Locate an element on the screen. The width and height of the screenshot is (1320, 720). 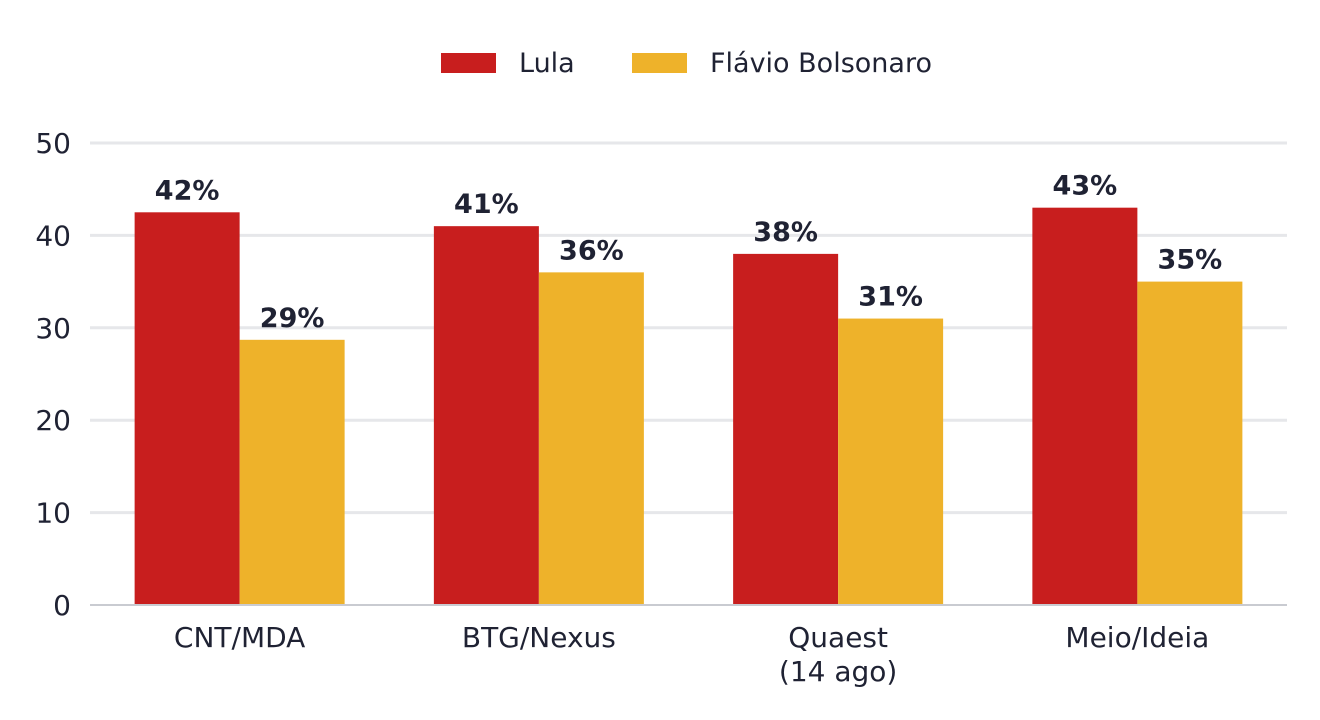
data-label: 36% is located at coordinates (591, 250).